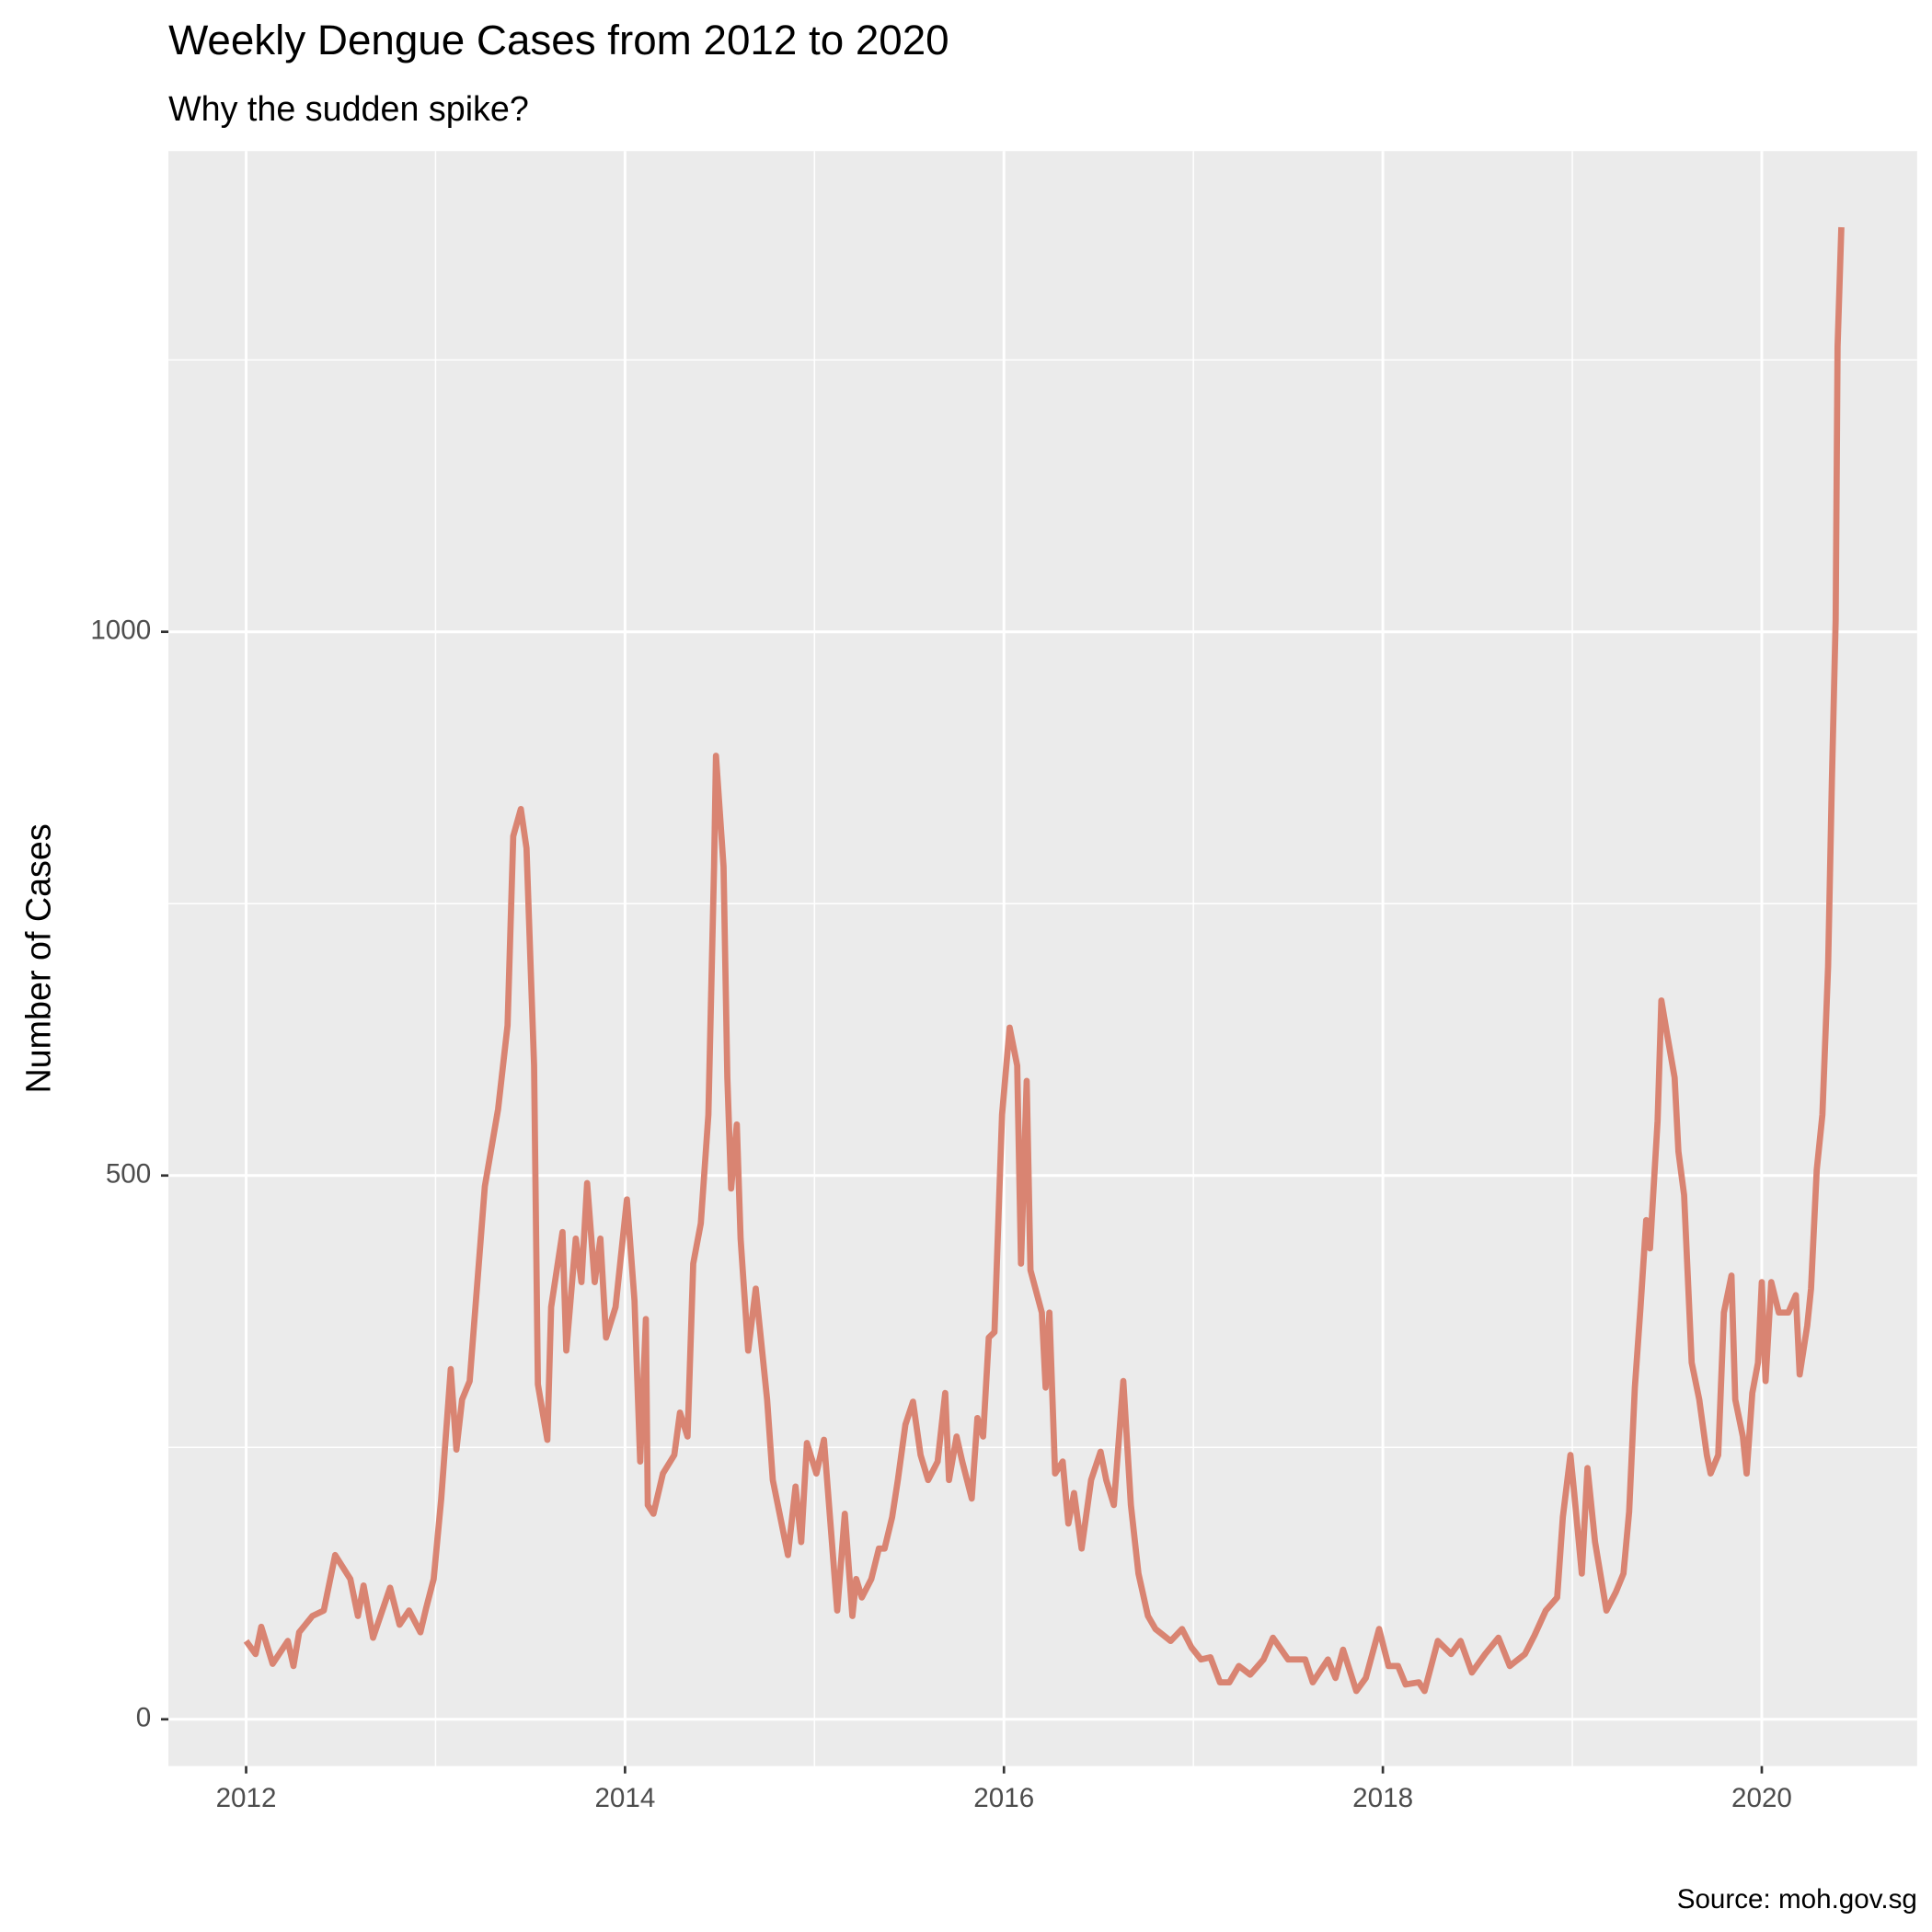 Image resolution: width=1932 pixels, height=1932 pixels. What do you see at coordinates (1003, 1798) in the screenshot?
I see `x-tick-label: 2016` at bounding box center [1003, 1798].